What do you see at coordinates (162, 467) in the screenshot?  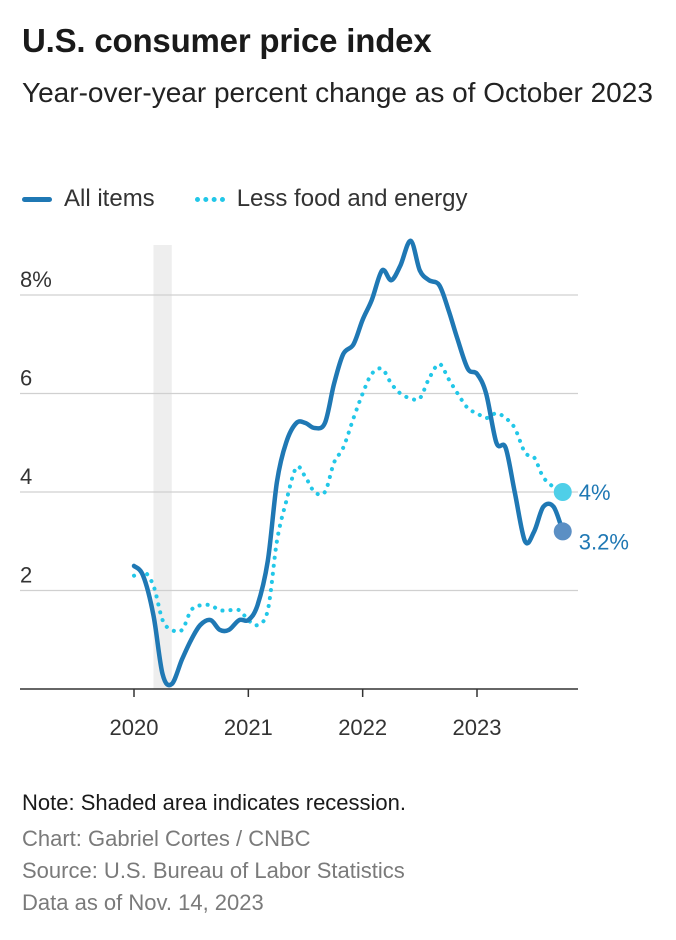 I see `recession-band` at bounding box center [162, 467].